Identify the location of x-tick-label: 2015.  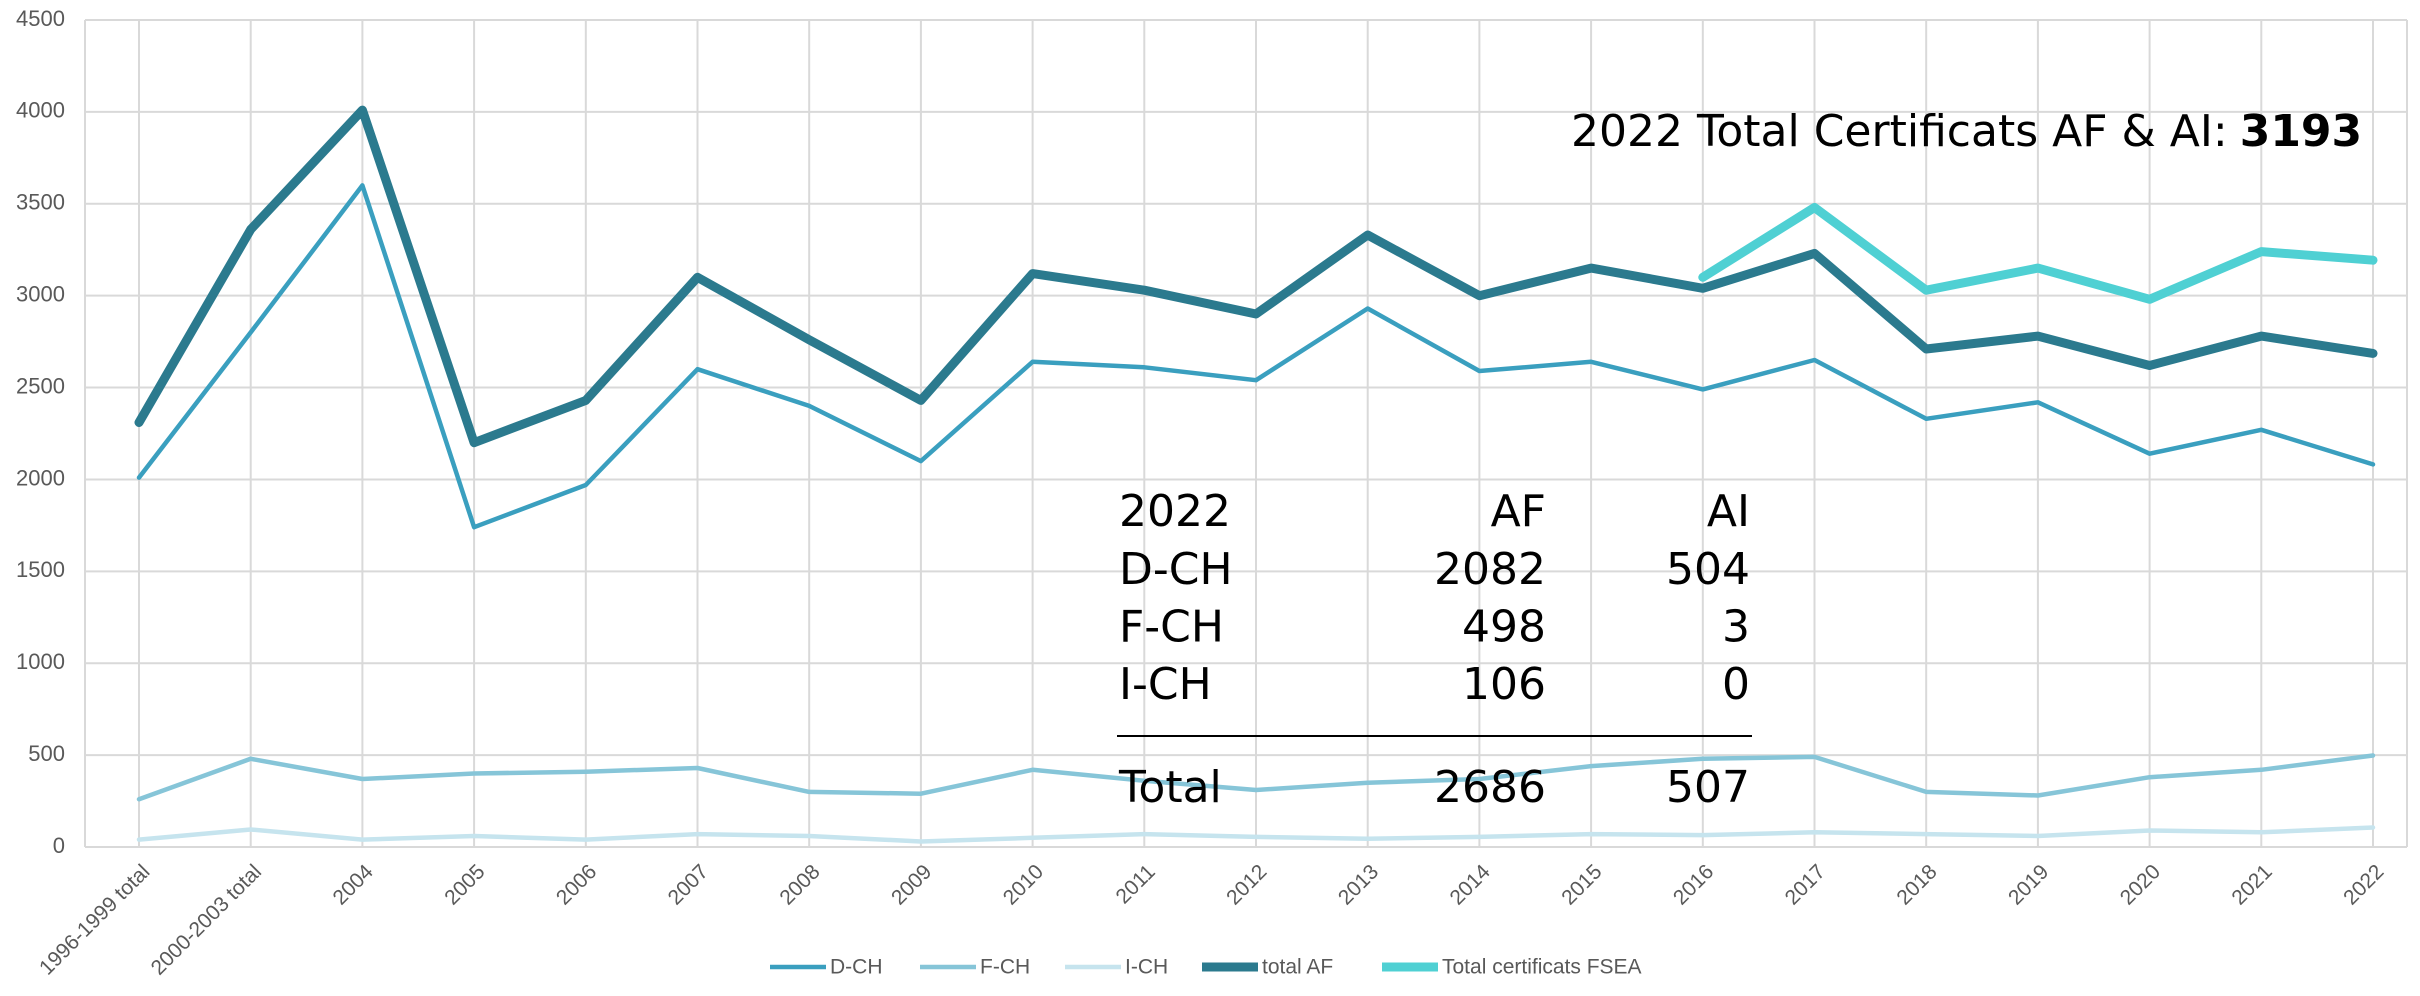
(1581, 884).